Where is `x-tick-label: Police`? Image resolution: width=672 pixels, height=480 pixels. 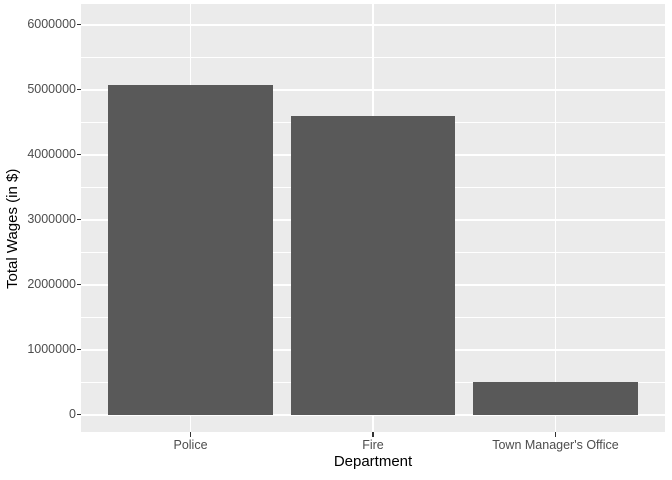 x-tick-label: Police is located at coordinates (190, 445).